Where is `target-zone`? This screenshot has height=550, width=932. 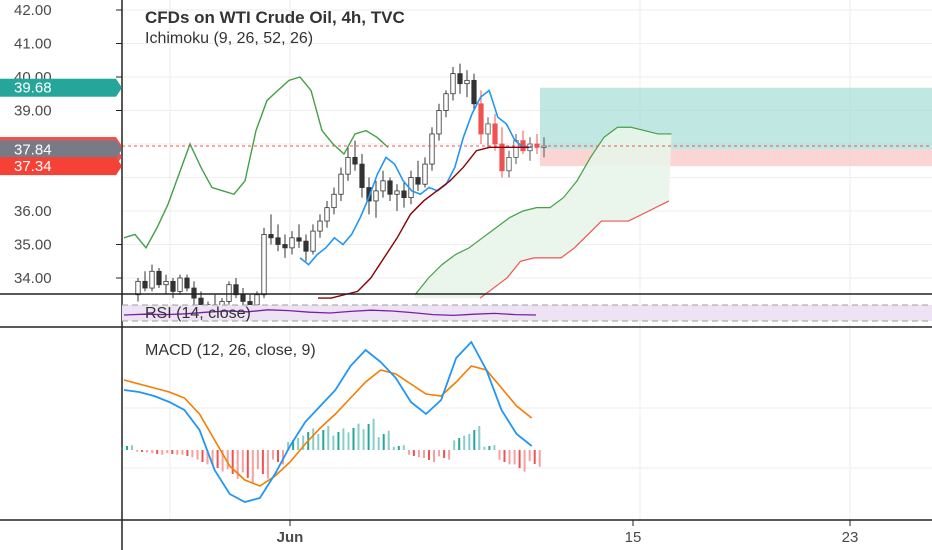 target-zone is located at coordinates (736, 118).